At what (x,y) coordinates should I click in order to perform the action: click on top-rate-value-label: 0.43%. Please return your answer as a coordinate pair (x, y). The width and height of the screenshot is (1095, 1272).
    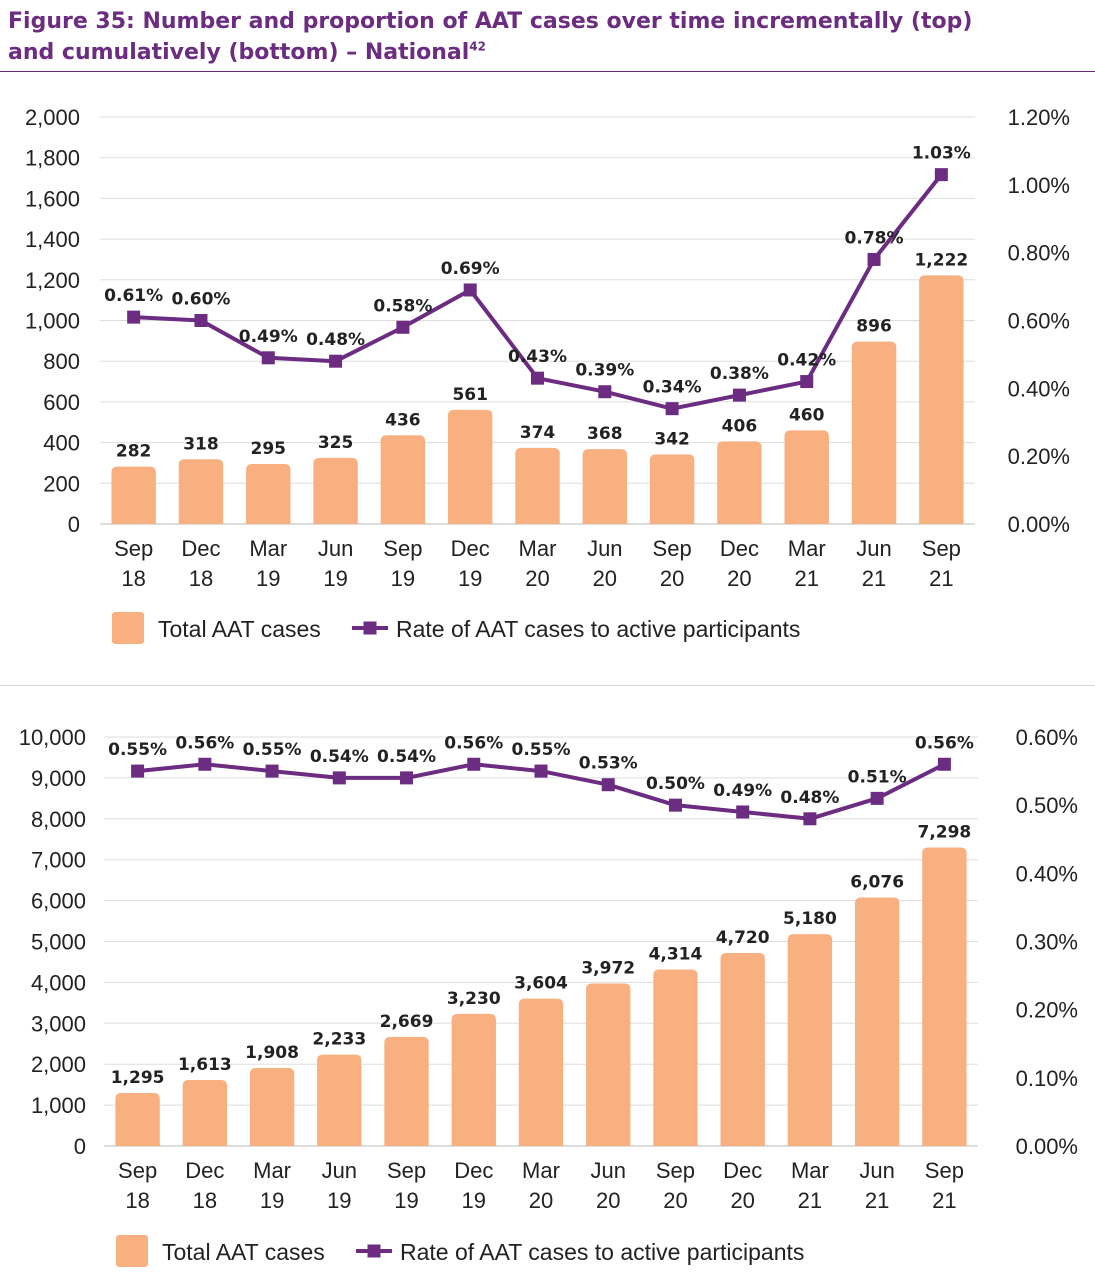
    Looking at the image, I should click on (537, 357).